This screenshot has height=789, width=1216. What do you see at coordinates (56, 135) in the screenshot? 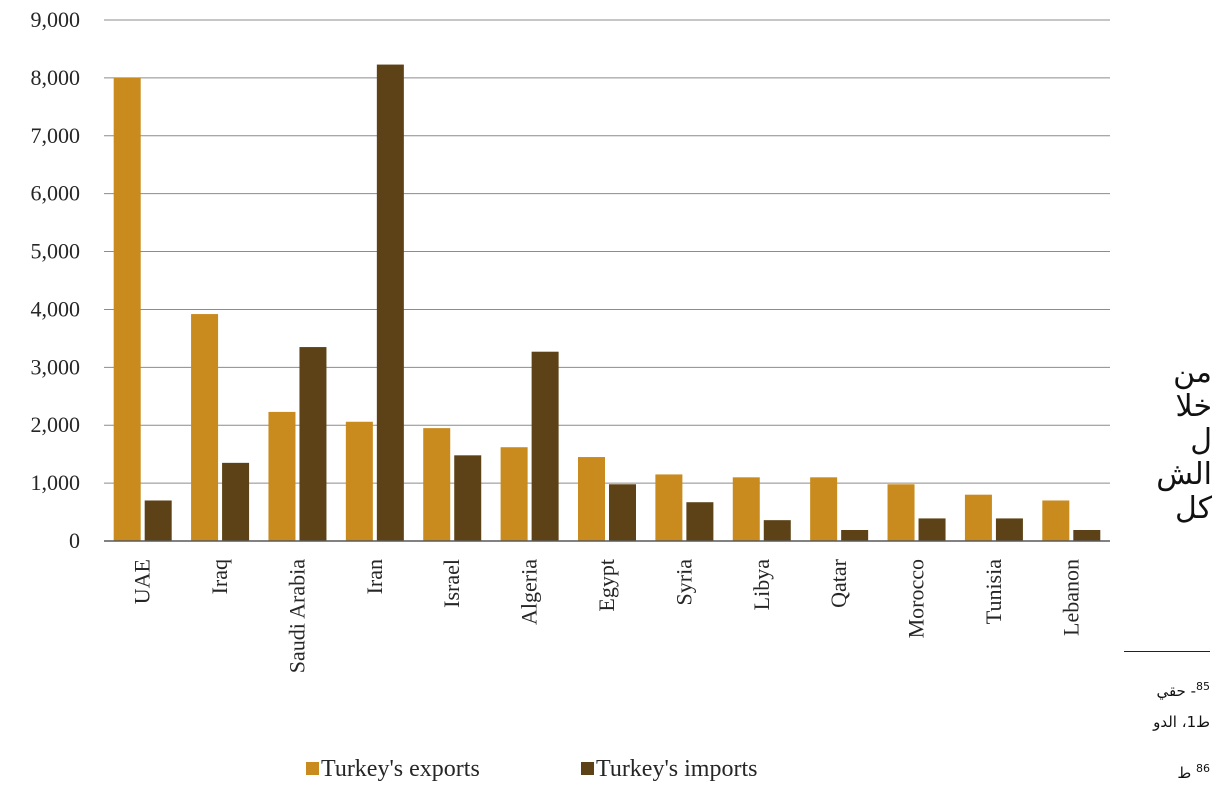
I see `y-tick-label: 7,000` at bounding box center [56, 135].